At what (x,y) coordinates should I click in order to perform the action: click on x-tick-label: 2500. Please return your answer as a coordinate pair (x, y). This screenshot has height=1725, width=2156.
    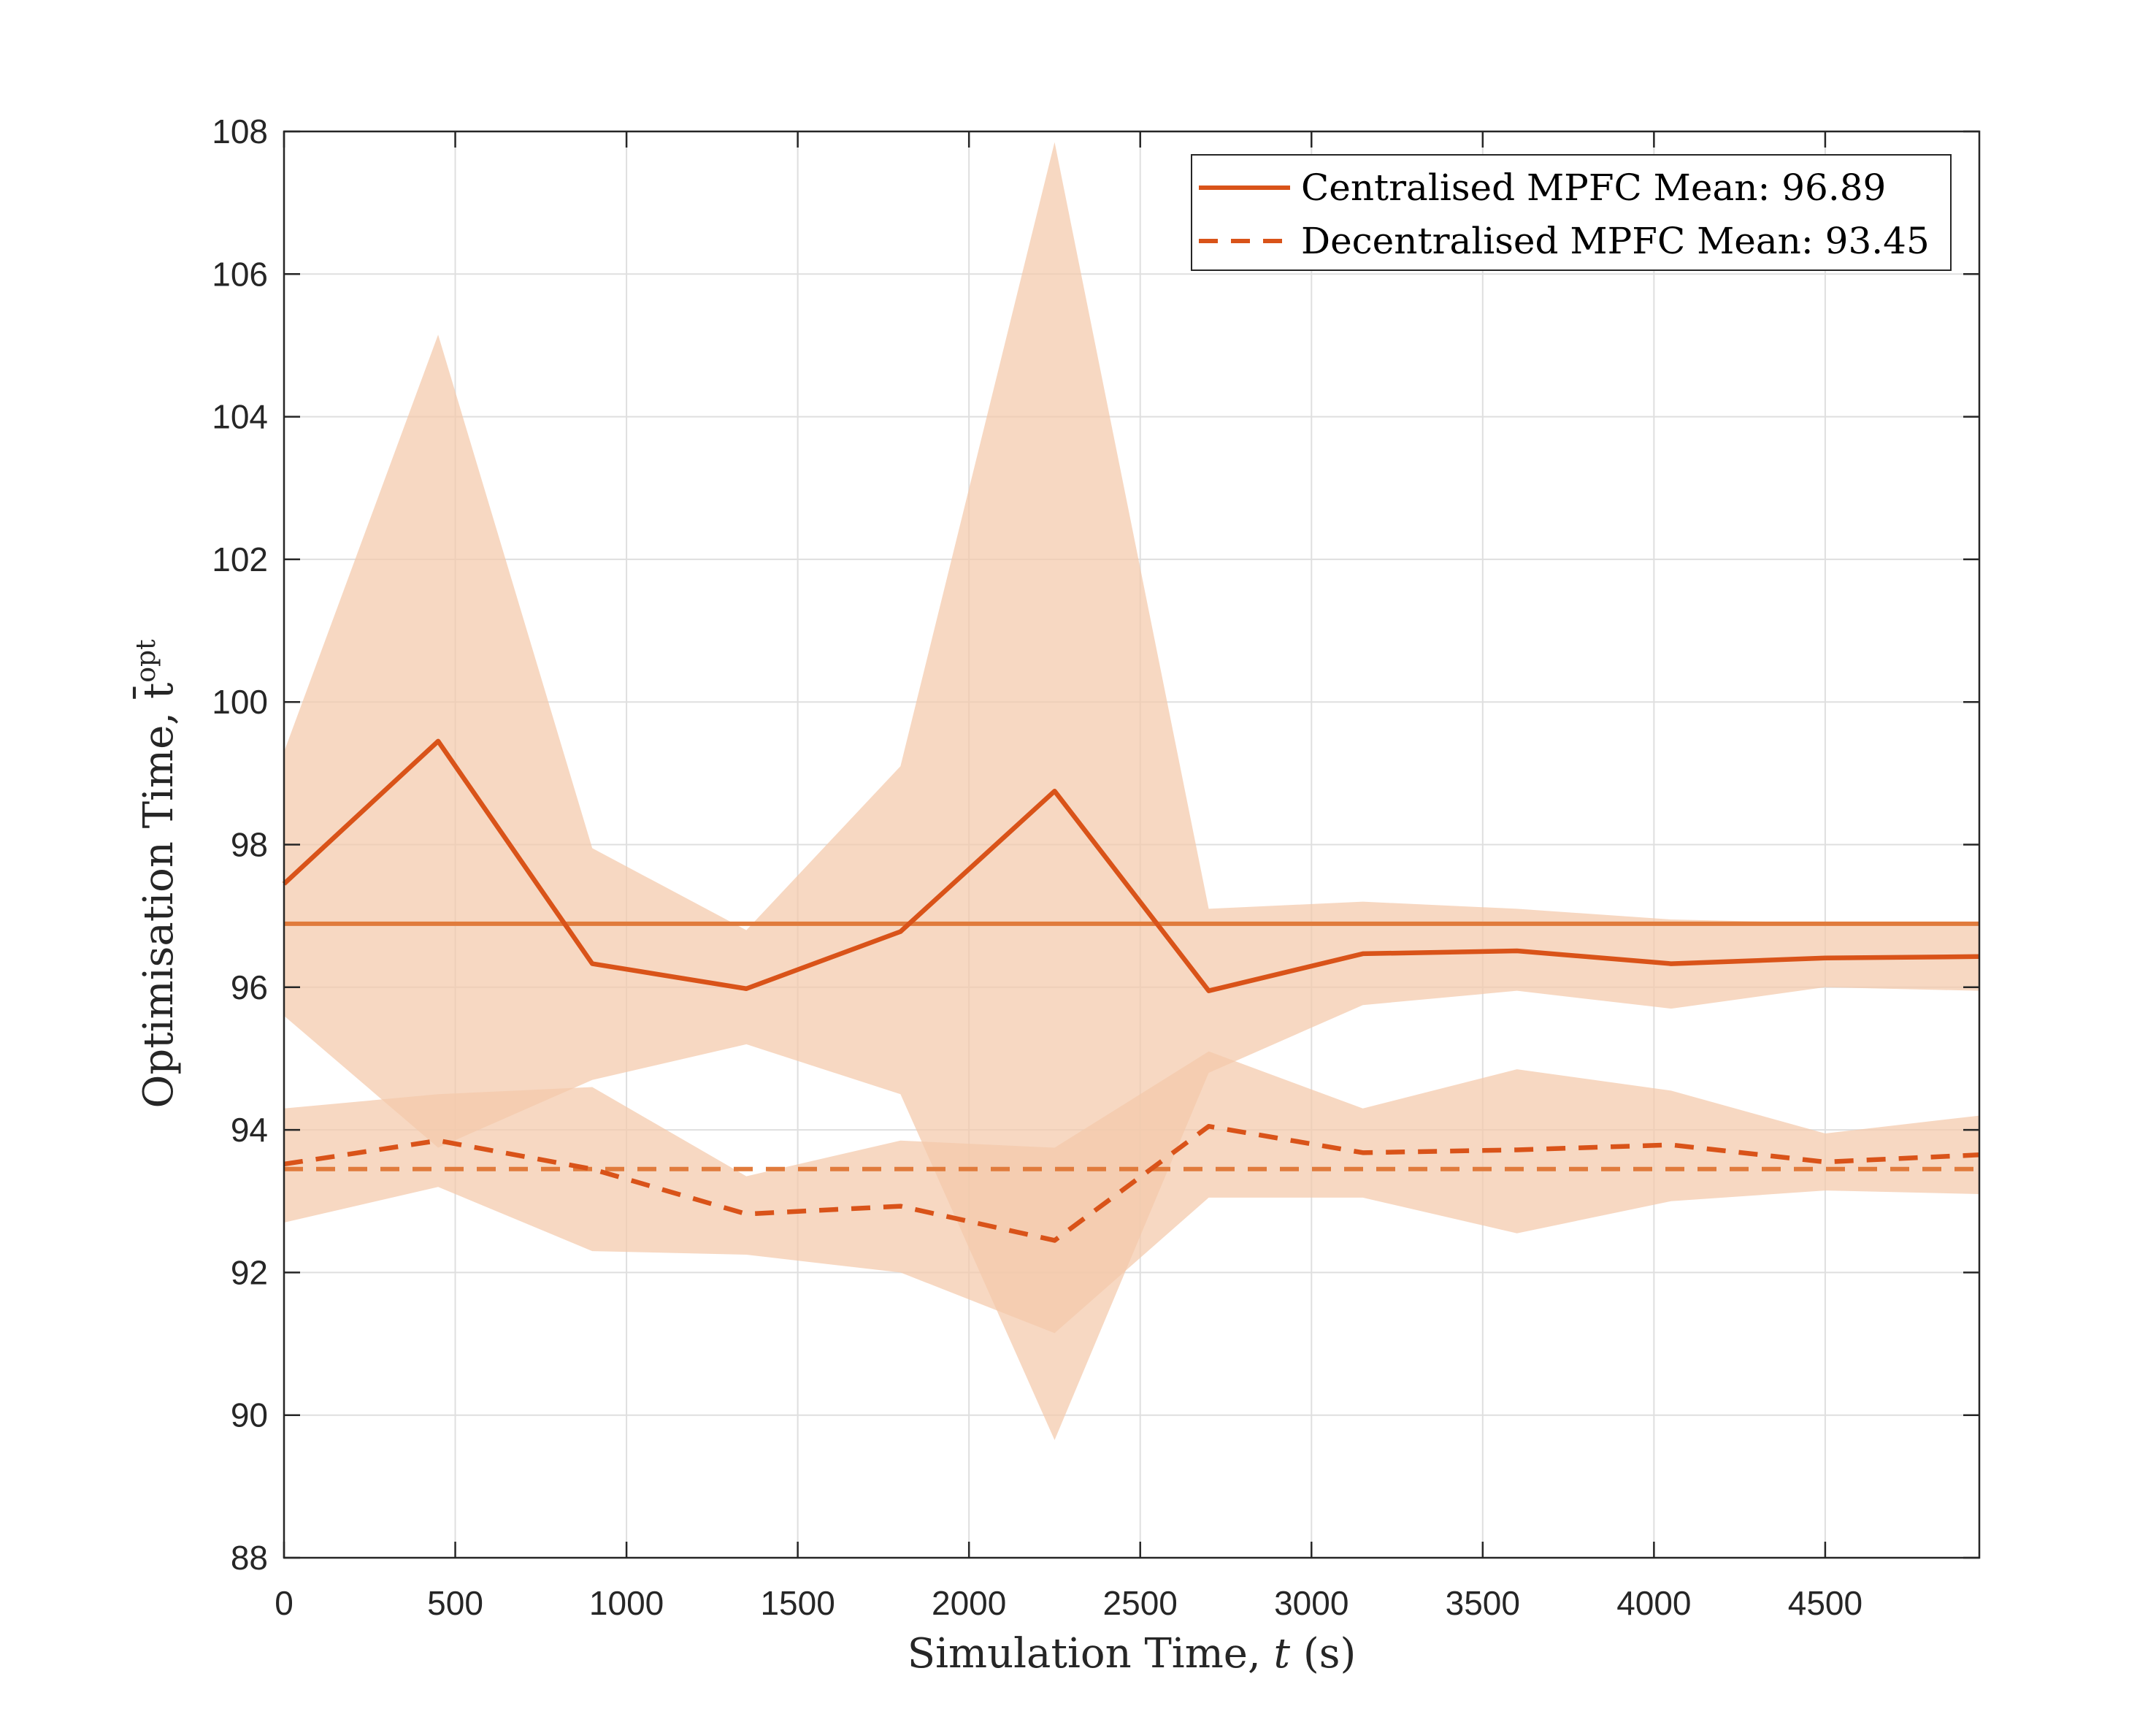
    Looking at the image, I should click on (1140, 1603).